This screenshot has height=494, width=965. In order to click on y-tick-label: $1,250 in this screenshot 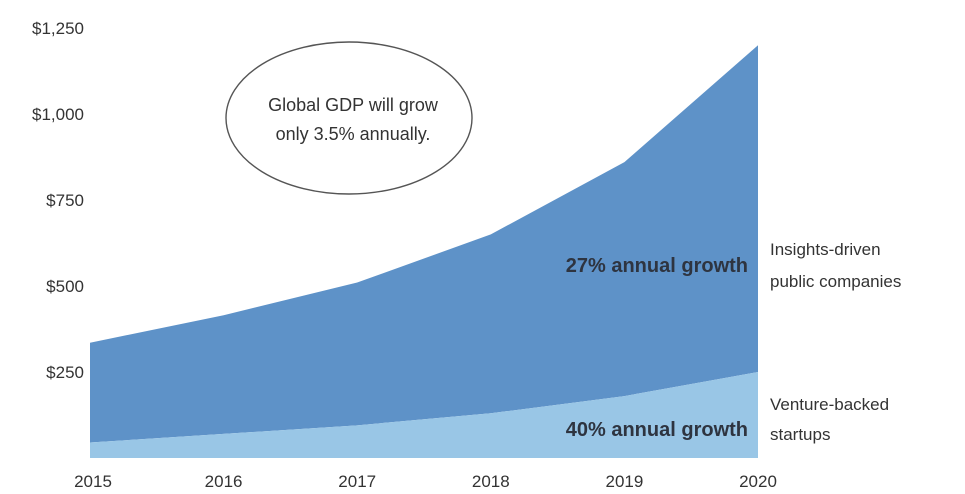, I will do `click(58, 28)`.